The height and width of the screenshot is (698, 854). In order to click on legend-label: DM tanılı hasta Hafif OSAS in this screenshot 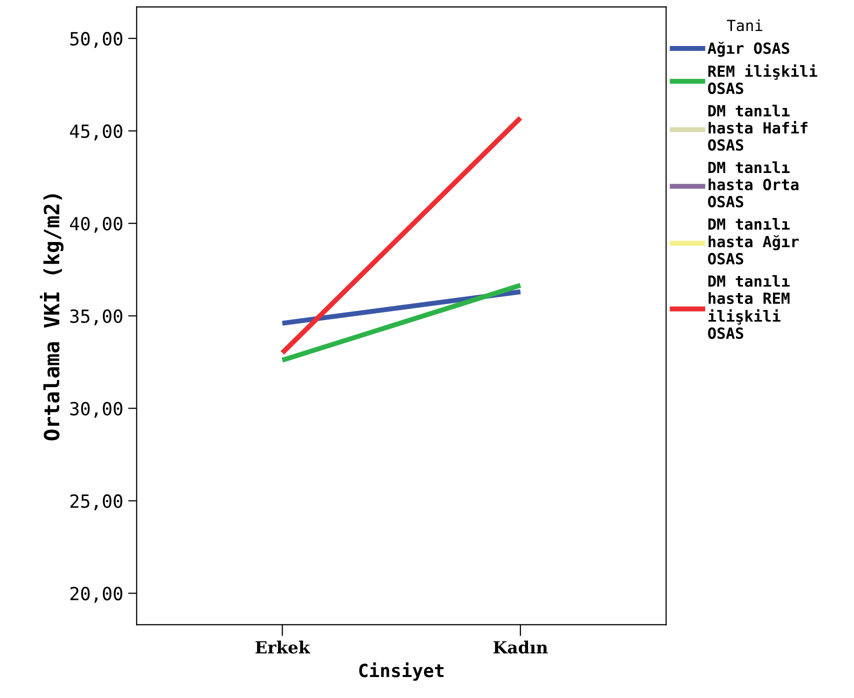, I will do `click(758, 127)`.